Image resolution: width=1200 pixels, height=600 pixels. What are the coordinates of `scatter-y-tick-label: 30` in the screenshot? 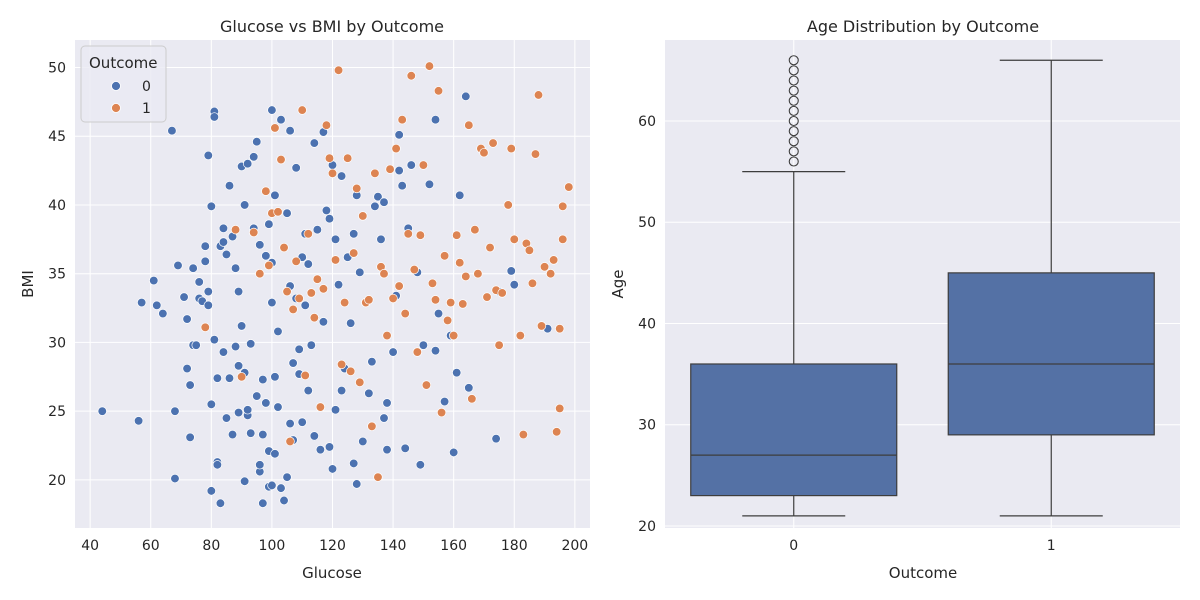 It's located at (57, 343).